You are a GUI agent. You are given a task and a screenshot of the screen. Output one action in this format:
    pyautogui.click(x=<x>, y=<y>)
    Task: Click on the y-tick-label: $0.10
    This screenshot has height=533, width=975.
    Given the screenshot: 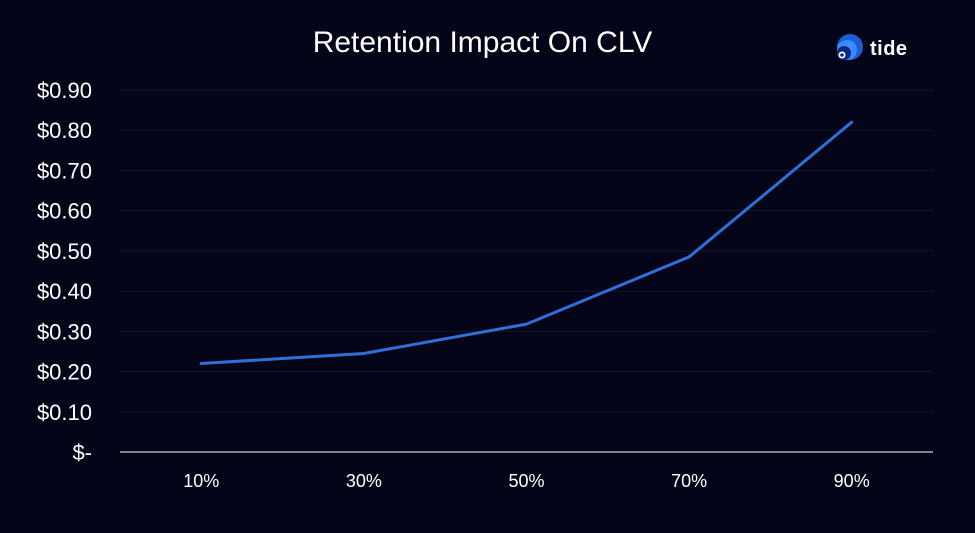 What is the action you would take?
    pyautogui.click(x=64, y=412)
    